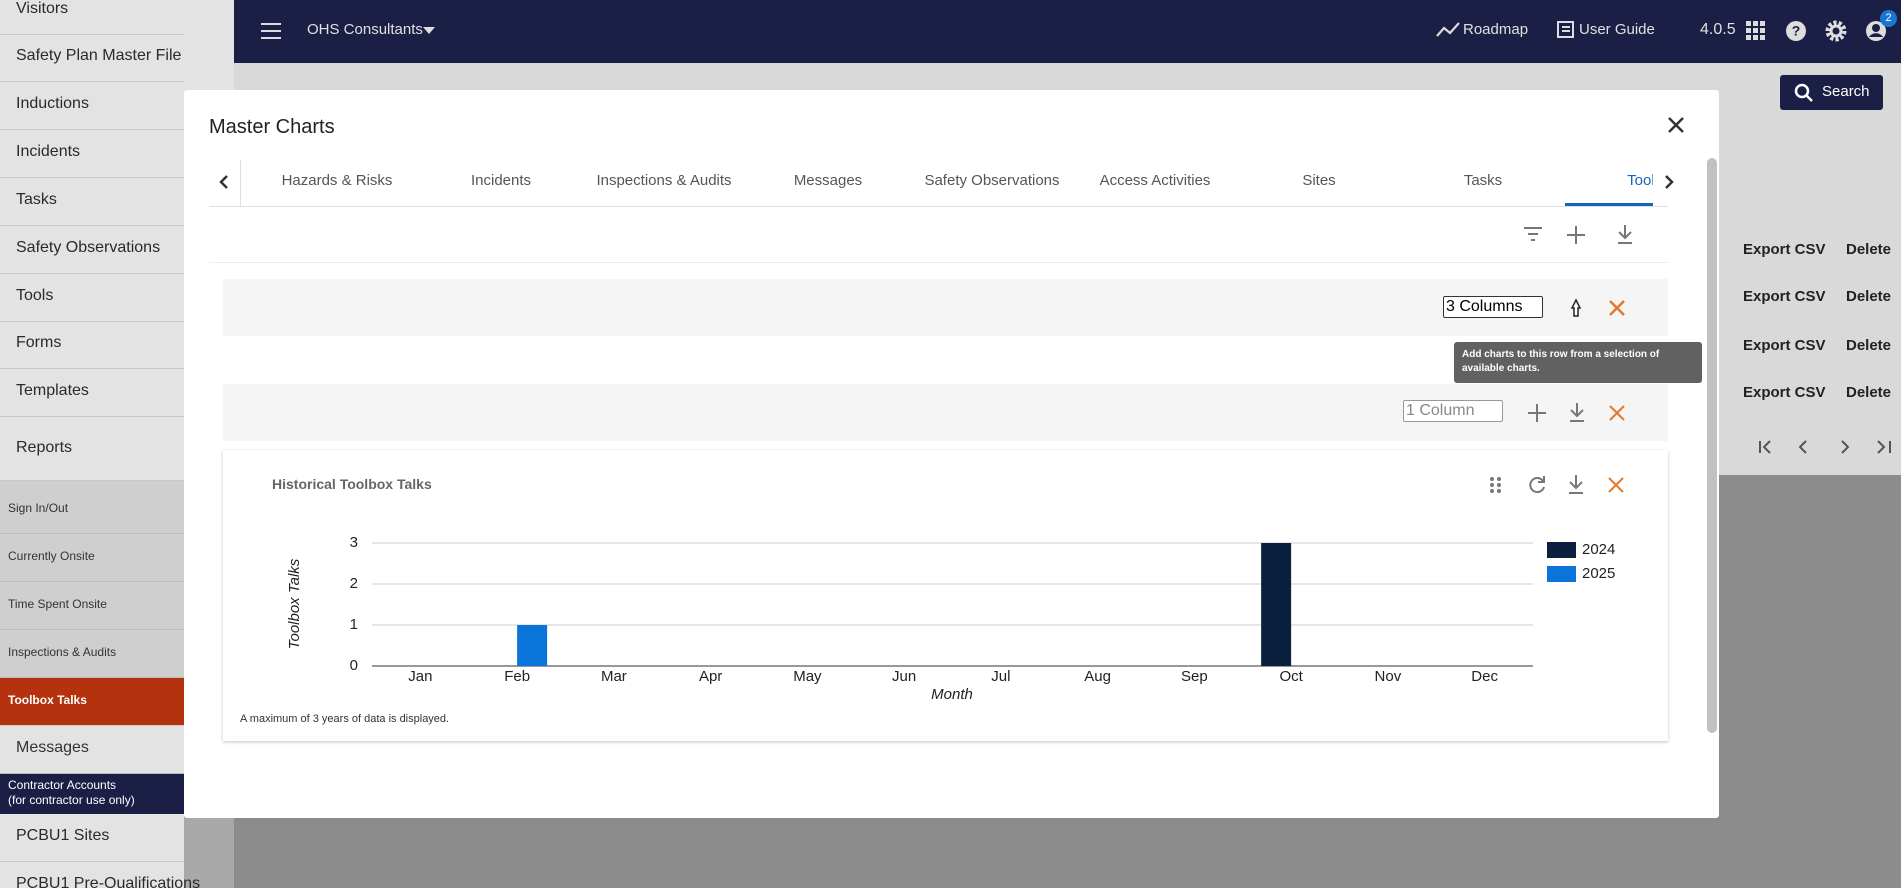  I want to click on sub-label: Messages, so click(52, 747).